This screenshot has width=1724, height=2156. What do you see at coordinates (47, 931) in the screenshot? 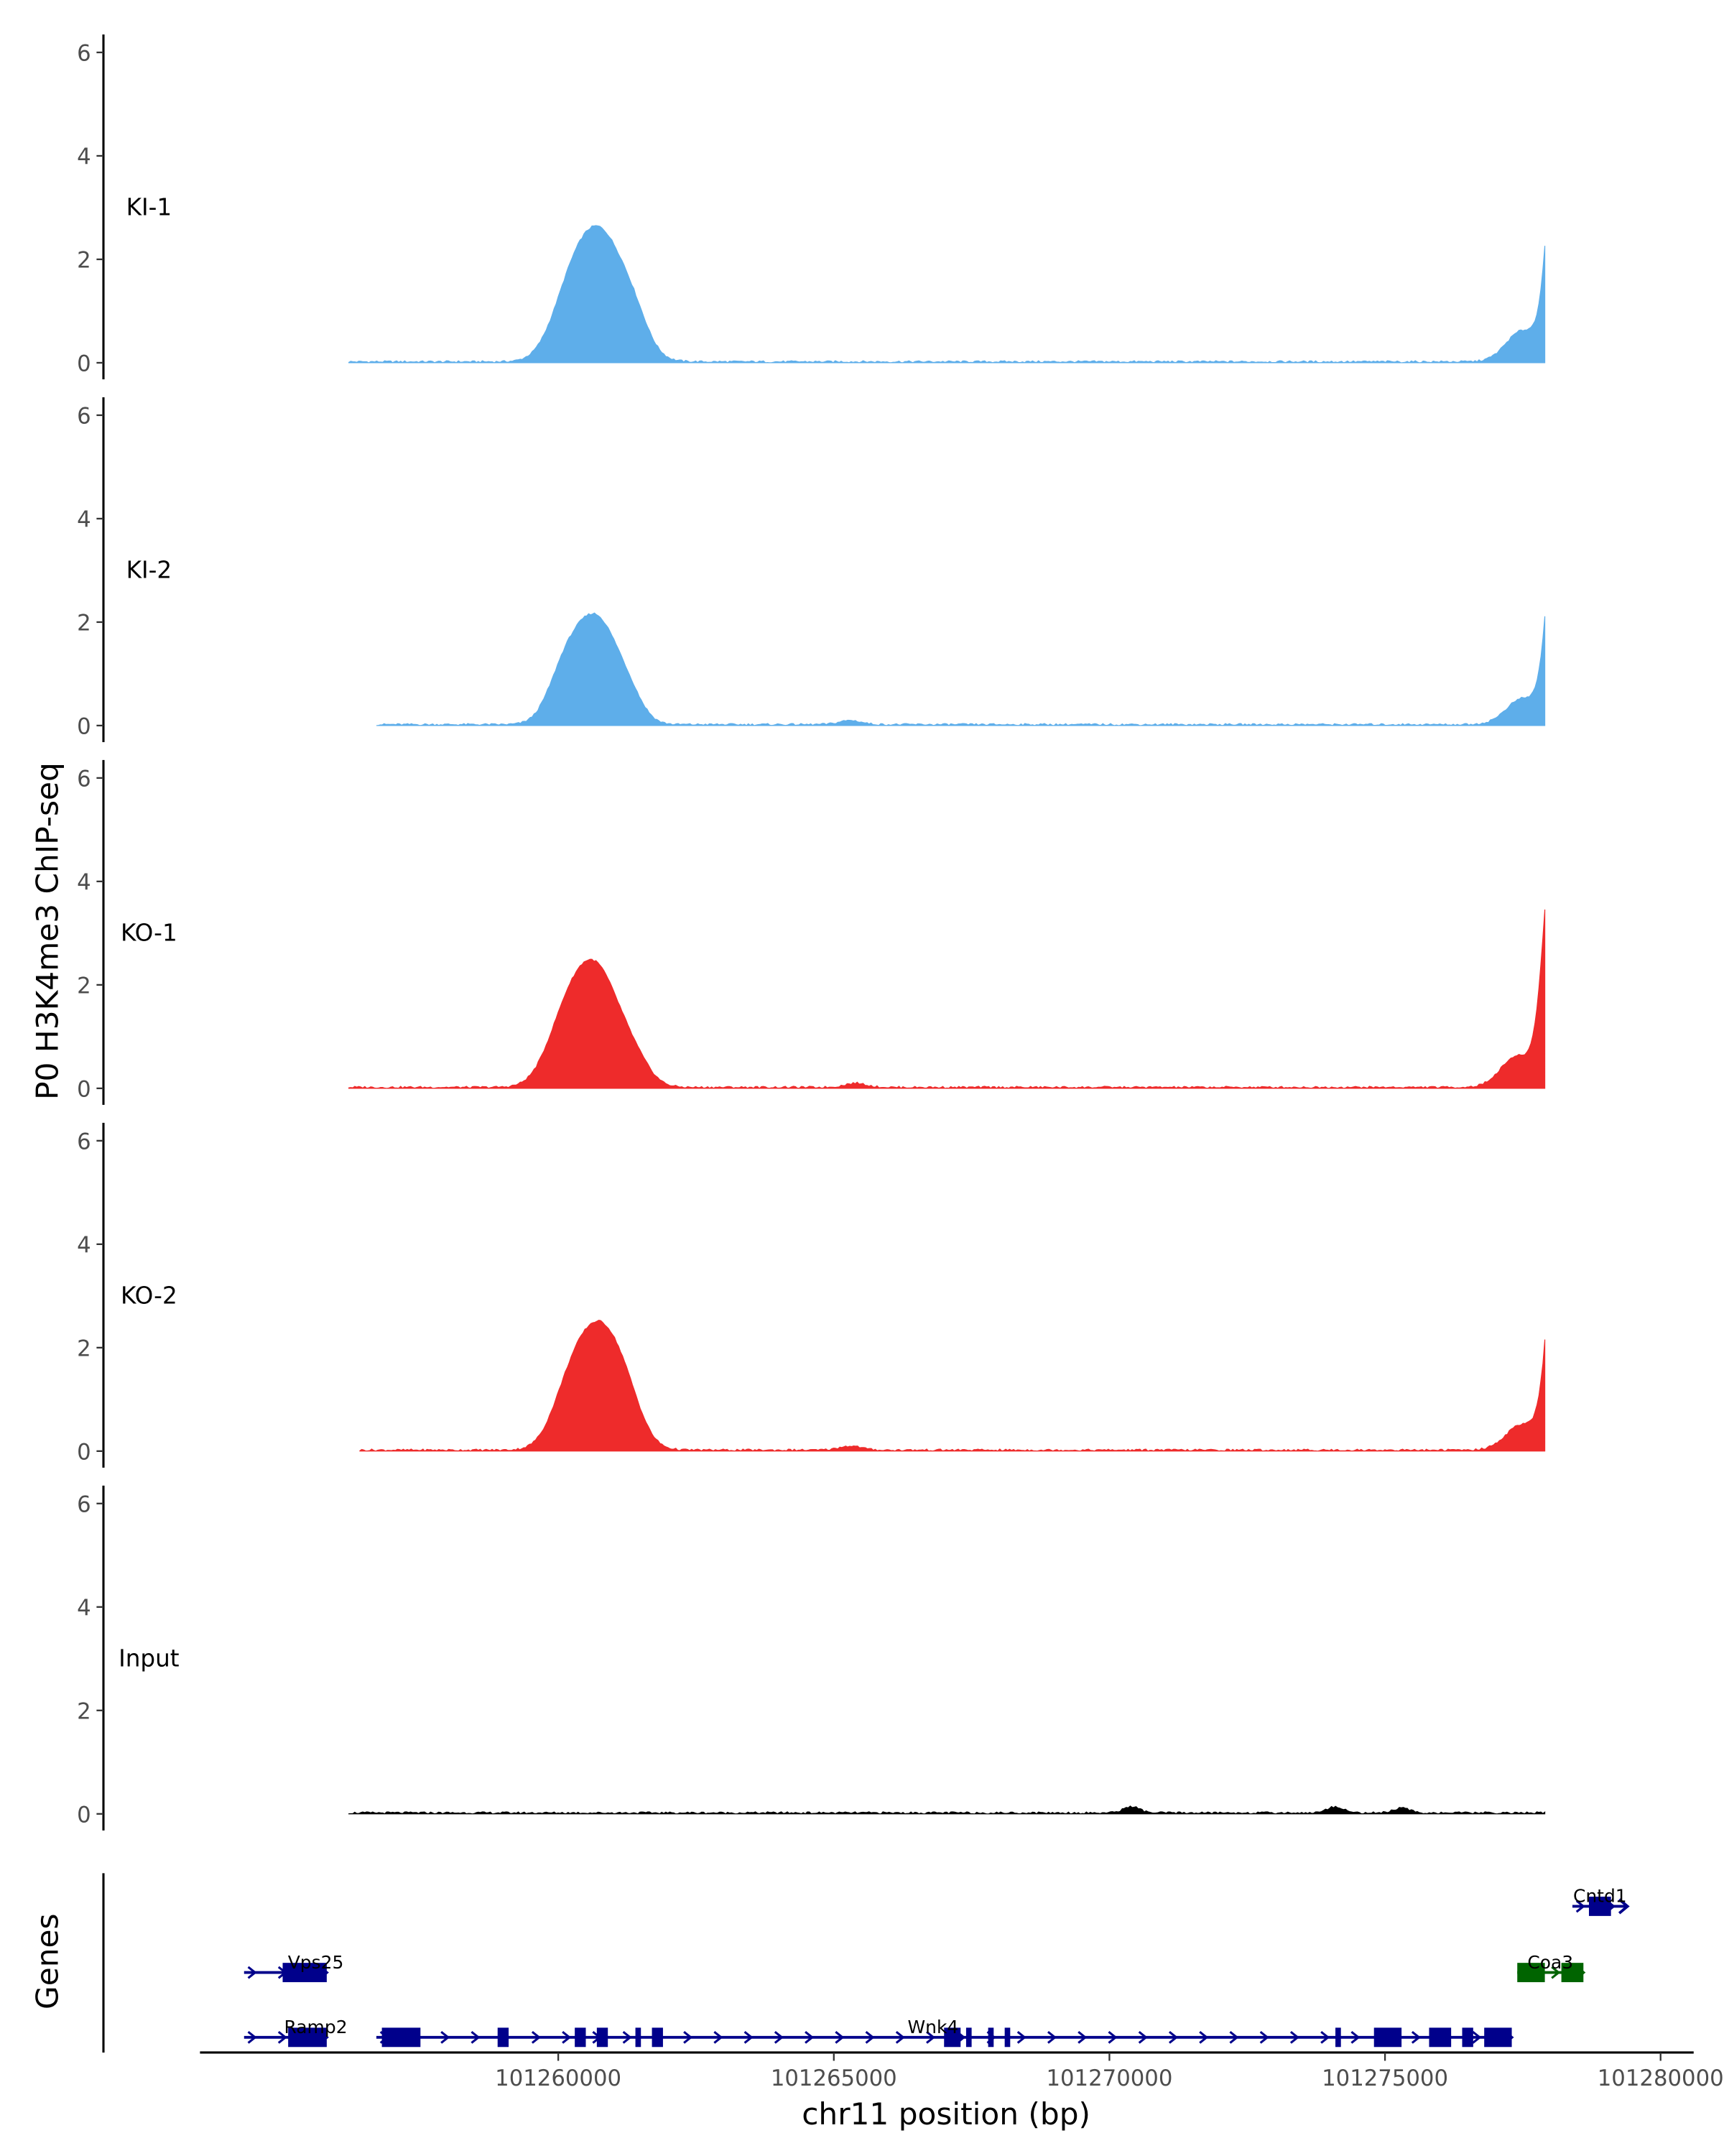
I see `y-axis-title: P0 H3K4me3 ChIP-seq` at bounding box center [47, 931].